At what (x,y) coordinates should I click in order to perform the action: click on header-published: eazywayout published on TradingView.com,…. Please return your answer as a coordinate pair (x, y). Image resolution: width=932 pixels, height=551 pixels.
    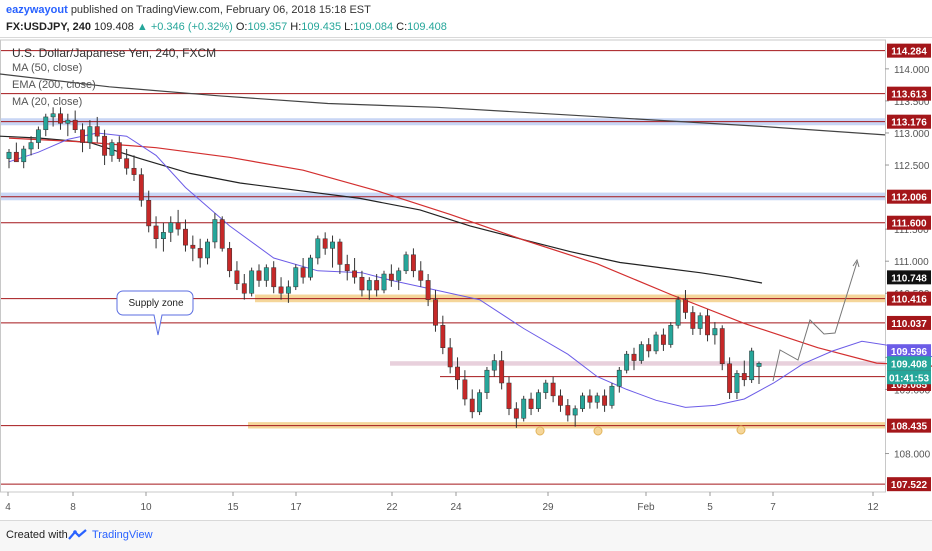
    Looking at the image, I should click on (188, 10).